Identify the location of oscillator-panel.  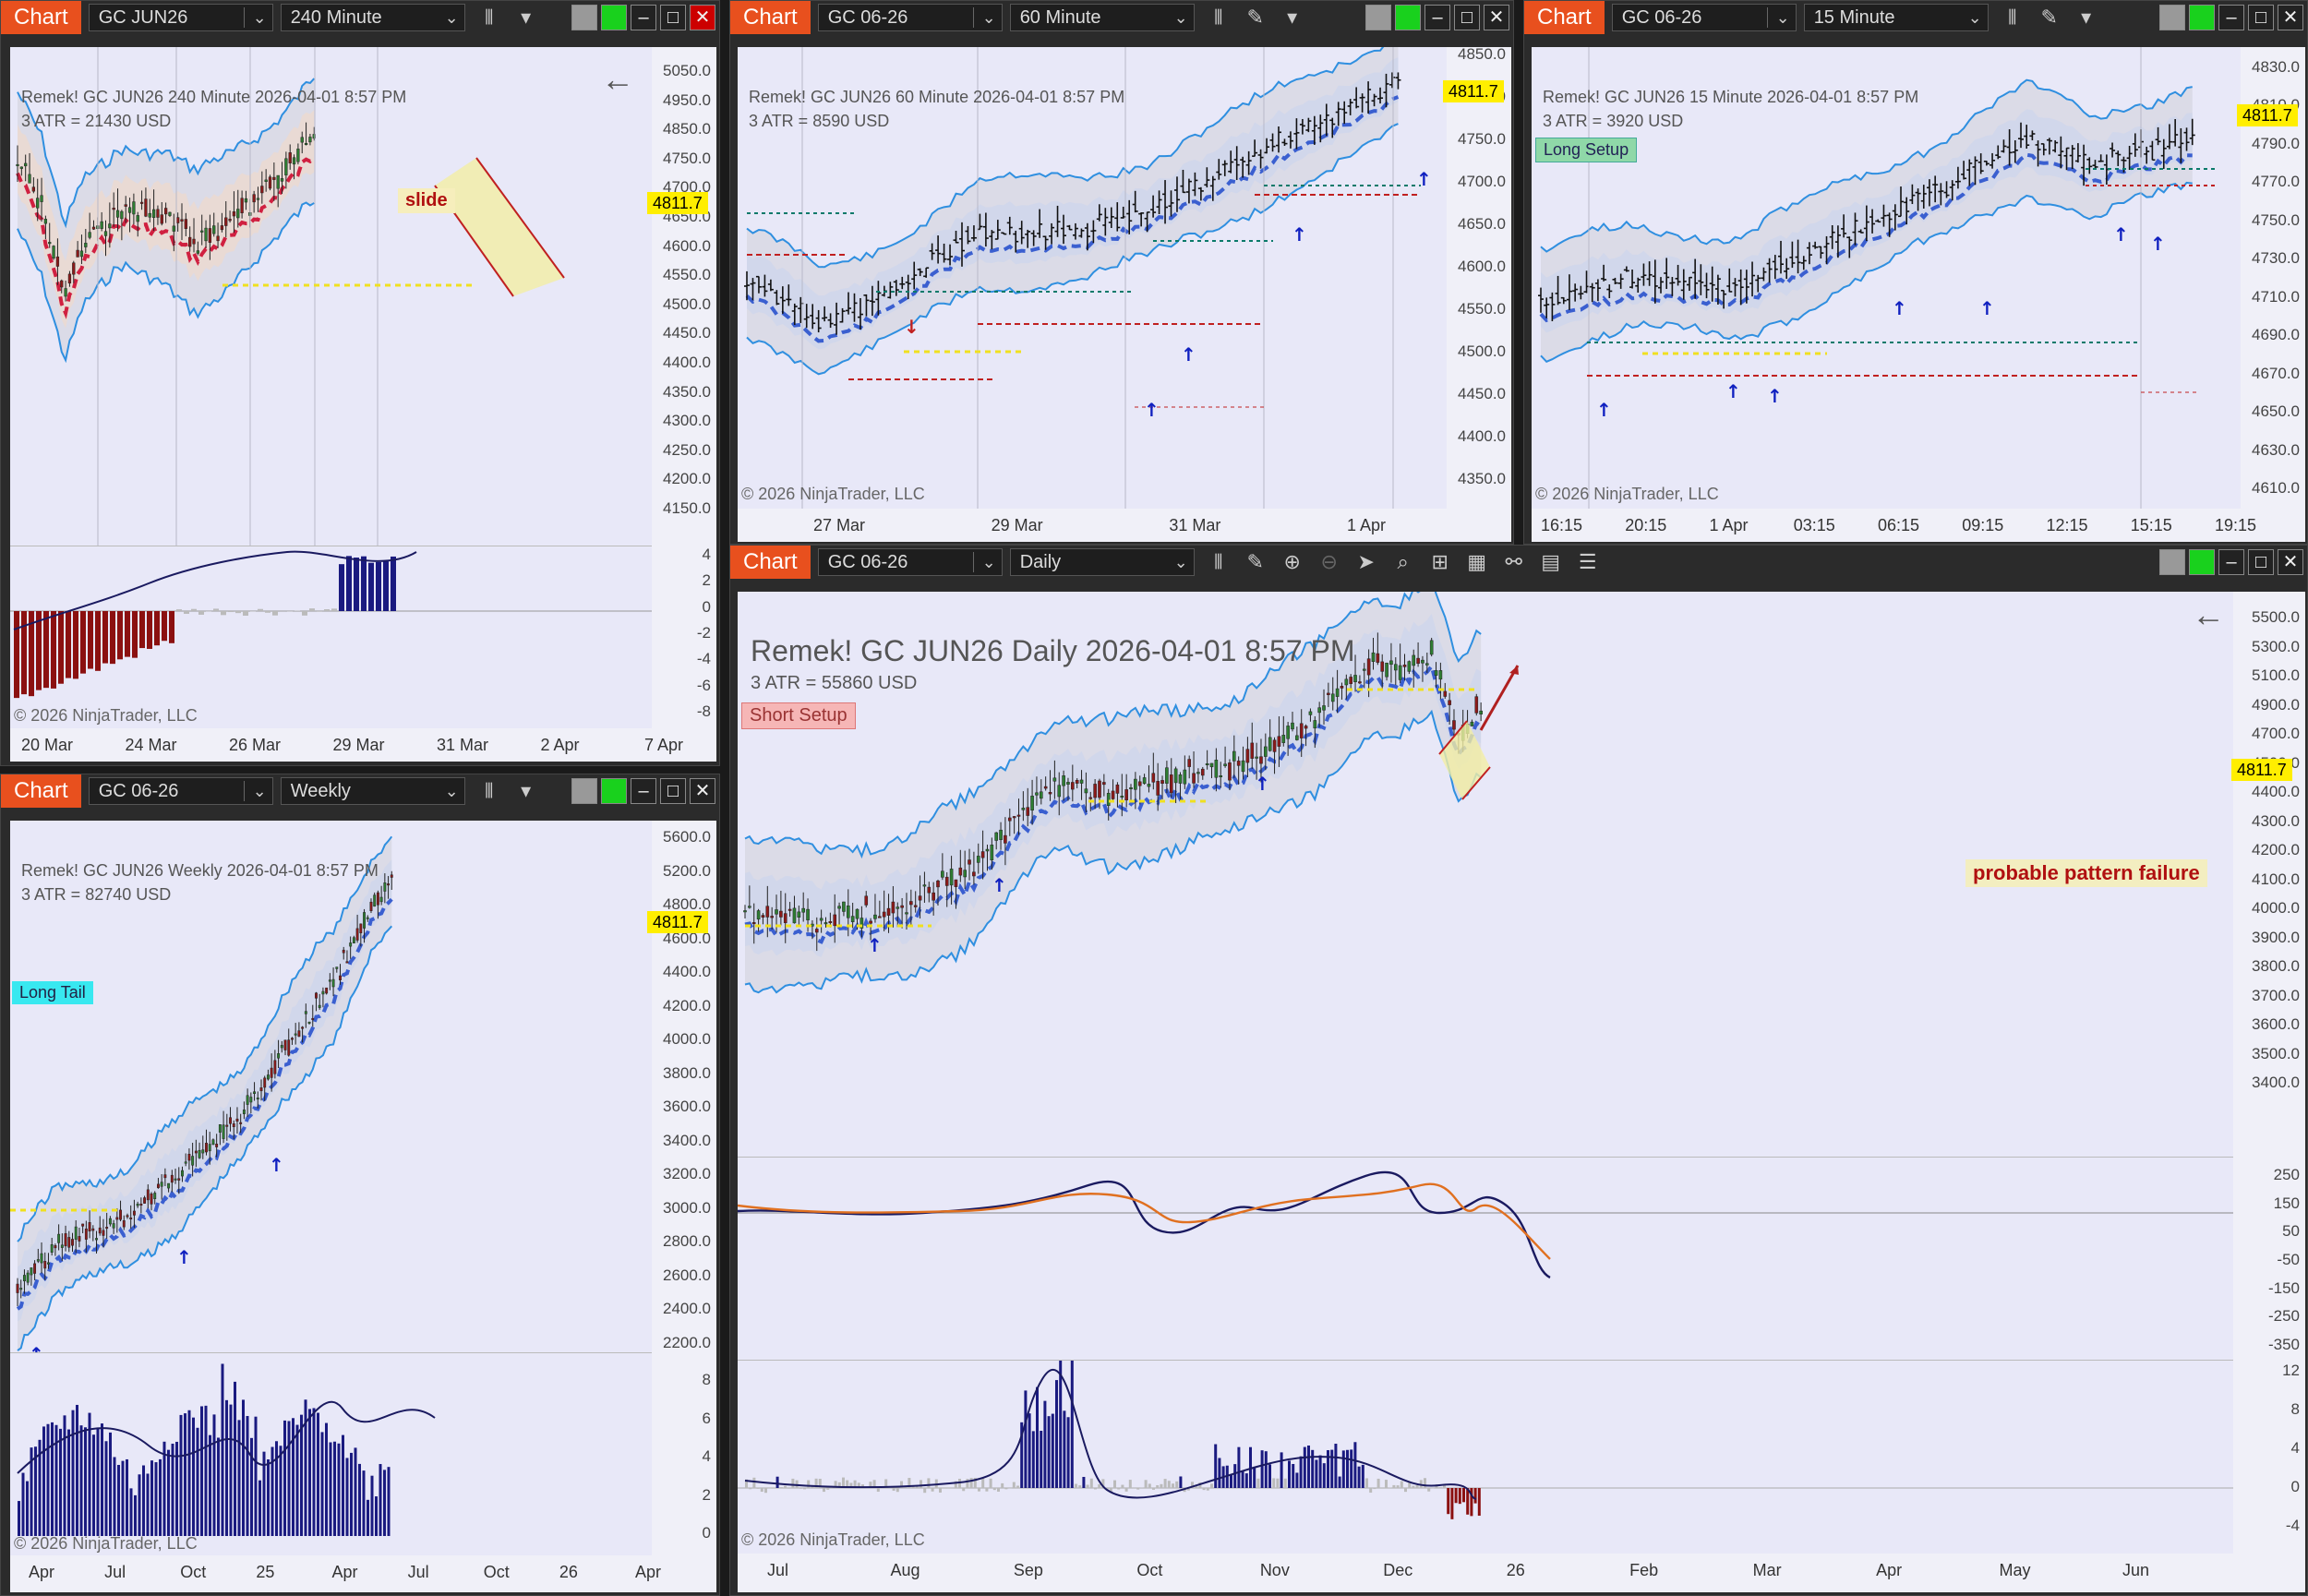
(1485, 1258).